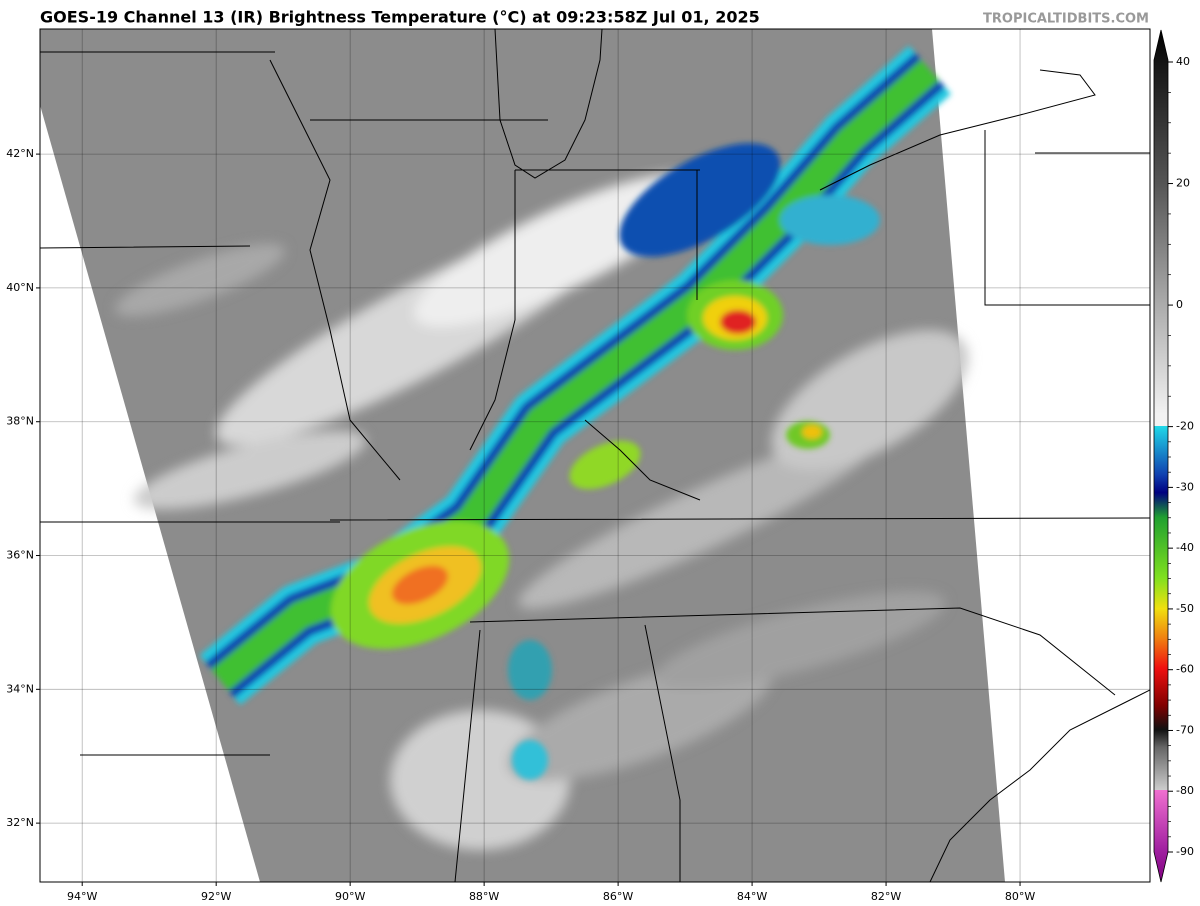 Image resolution: width=1200 pixels, height=906 pixels. What do you see at coordinates (20, 287) in the screenshot?
I see `lat-label: 40°N` at bounding box center [20, 287].